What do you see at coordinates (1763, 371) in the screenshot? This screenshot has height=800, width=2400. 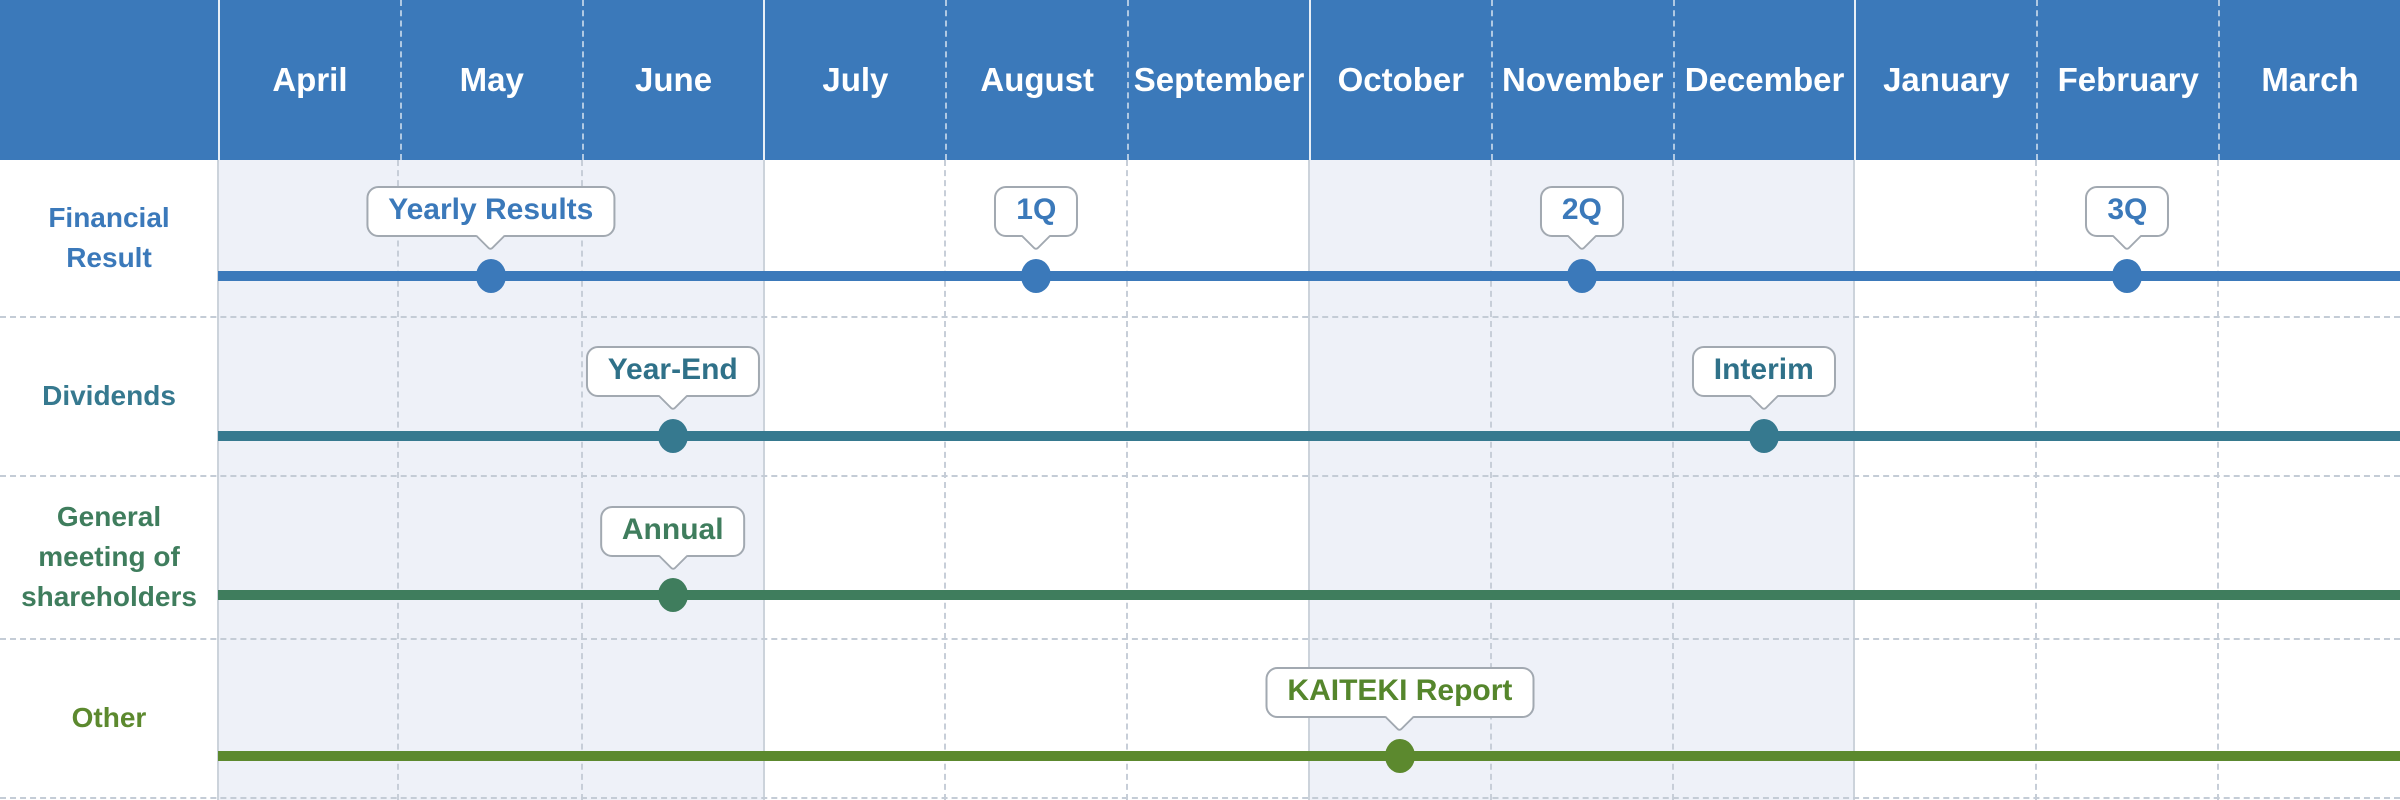 I see `event-bubble-interim: Interim` at bounding box center [1763, 371].